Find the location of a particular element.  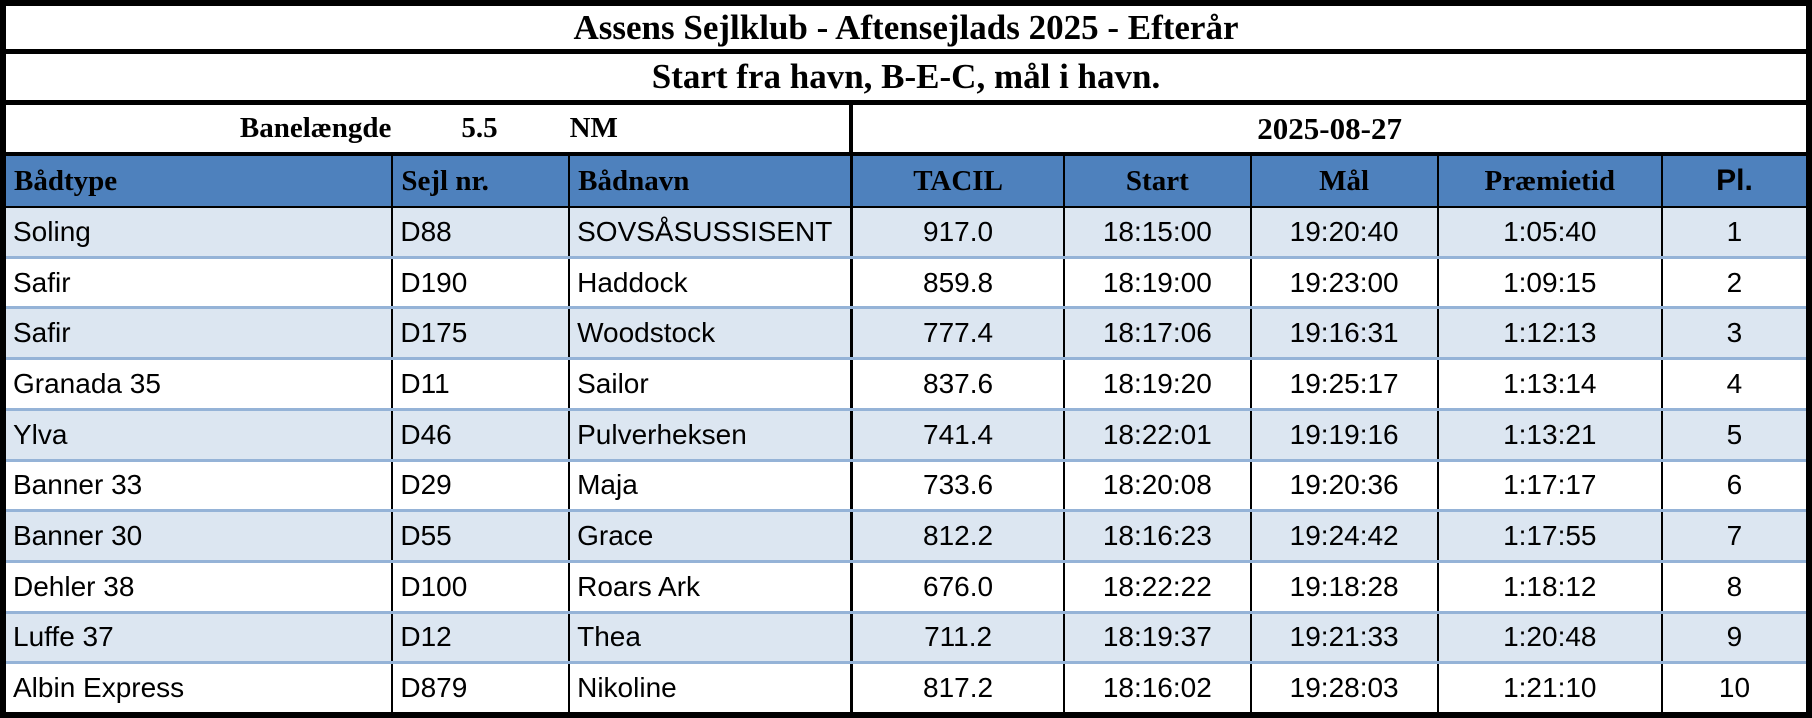

cell-tacil: 777.4 is located at coordinates (959, 333).